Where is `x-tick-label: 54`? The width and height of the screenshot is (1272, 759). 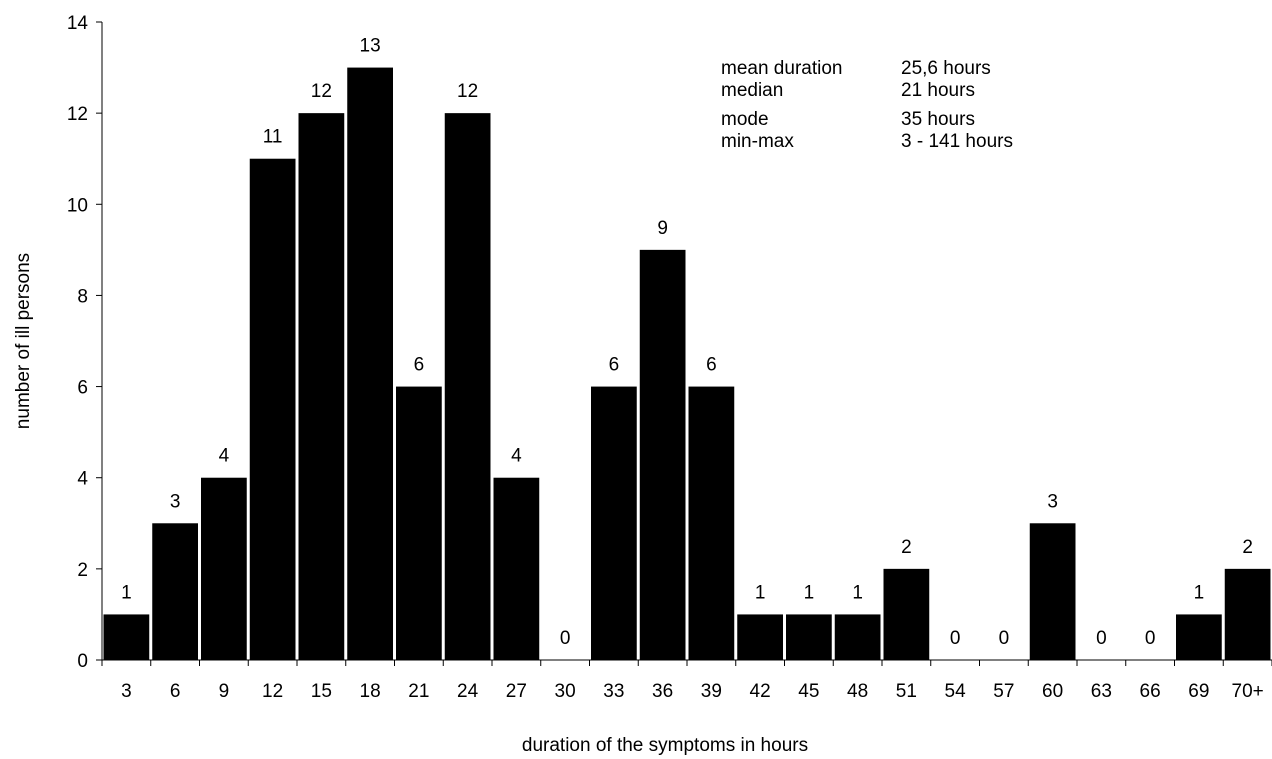
x-tick-label: 54 is located at coordinates (956, 691).